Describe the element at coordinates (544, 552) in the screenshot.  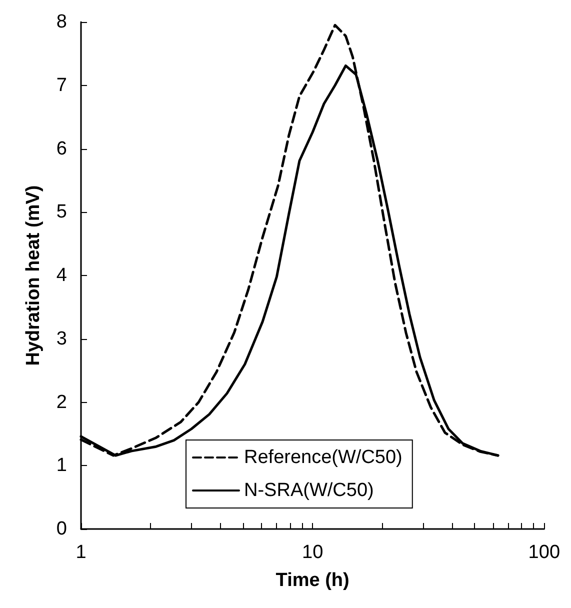
I see `x-tick-label: 100` at that location.